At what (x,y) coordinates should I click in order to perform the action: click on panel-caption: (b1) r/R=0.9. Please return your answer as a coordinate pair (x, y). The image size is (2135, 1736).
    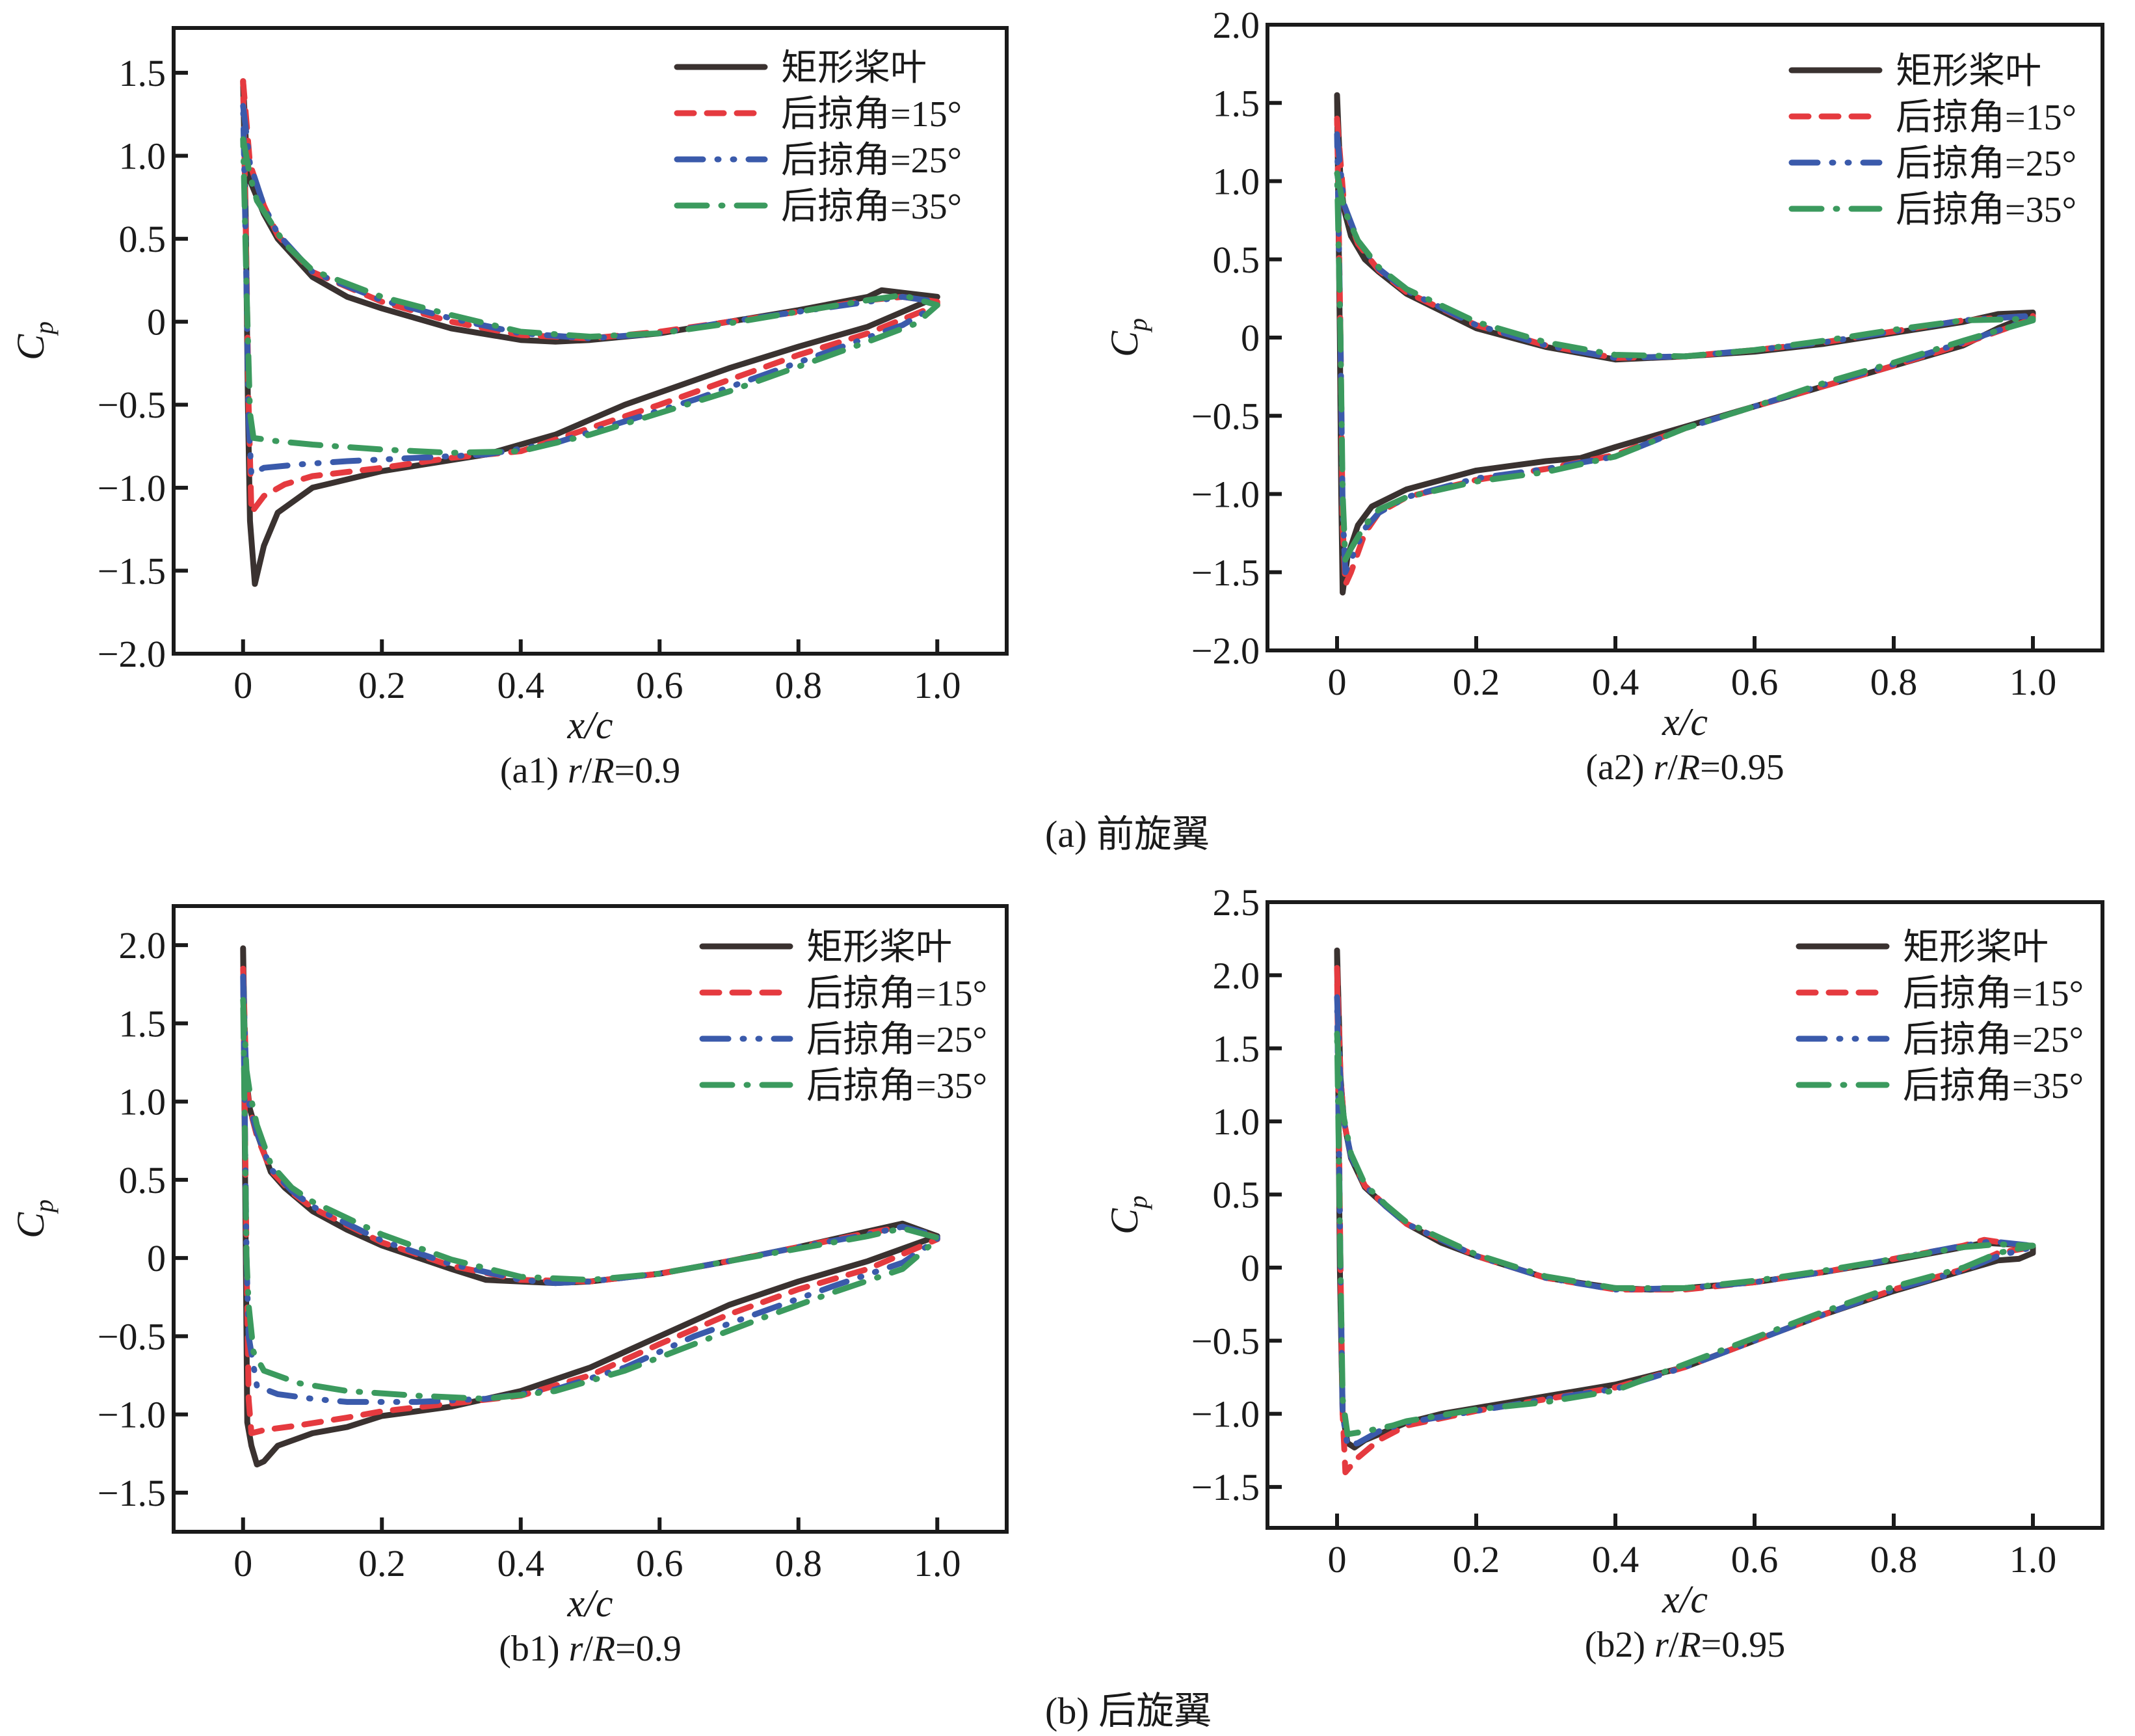
    Looking at the image, I should click on (590, 1649).